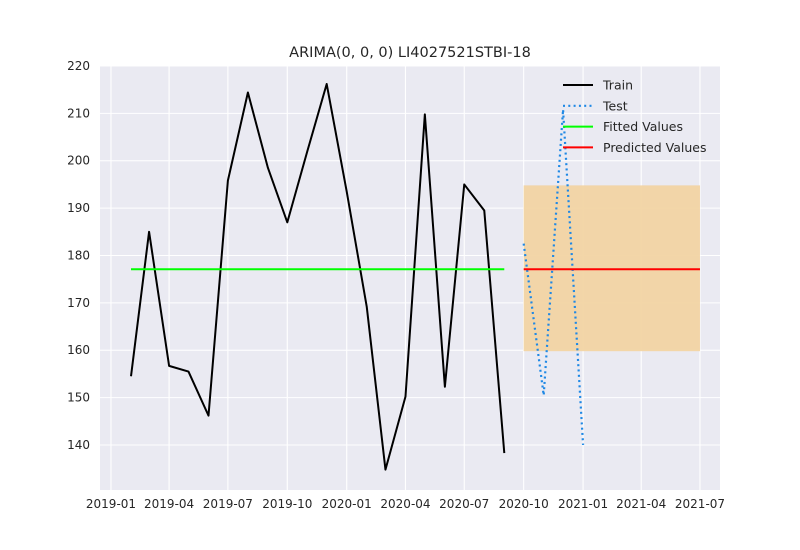 The image size is (800, 550). Describe the element at coordinates (641, 504) in the screenshot. I see `x-tick-label: 2021-04` at that location.